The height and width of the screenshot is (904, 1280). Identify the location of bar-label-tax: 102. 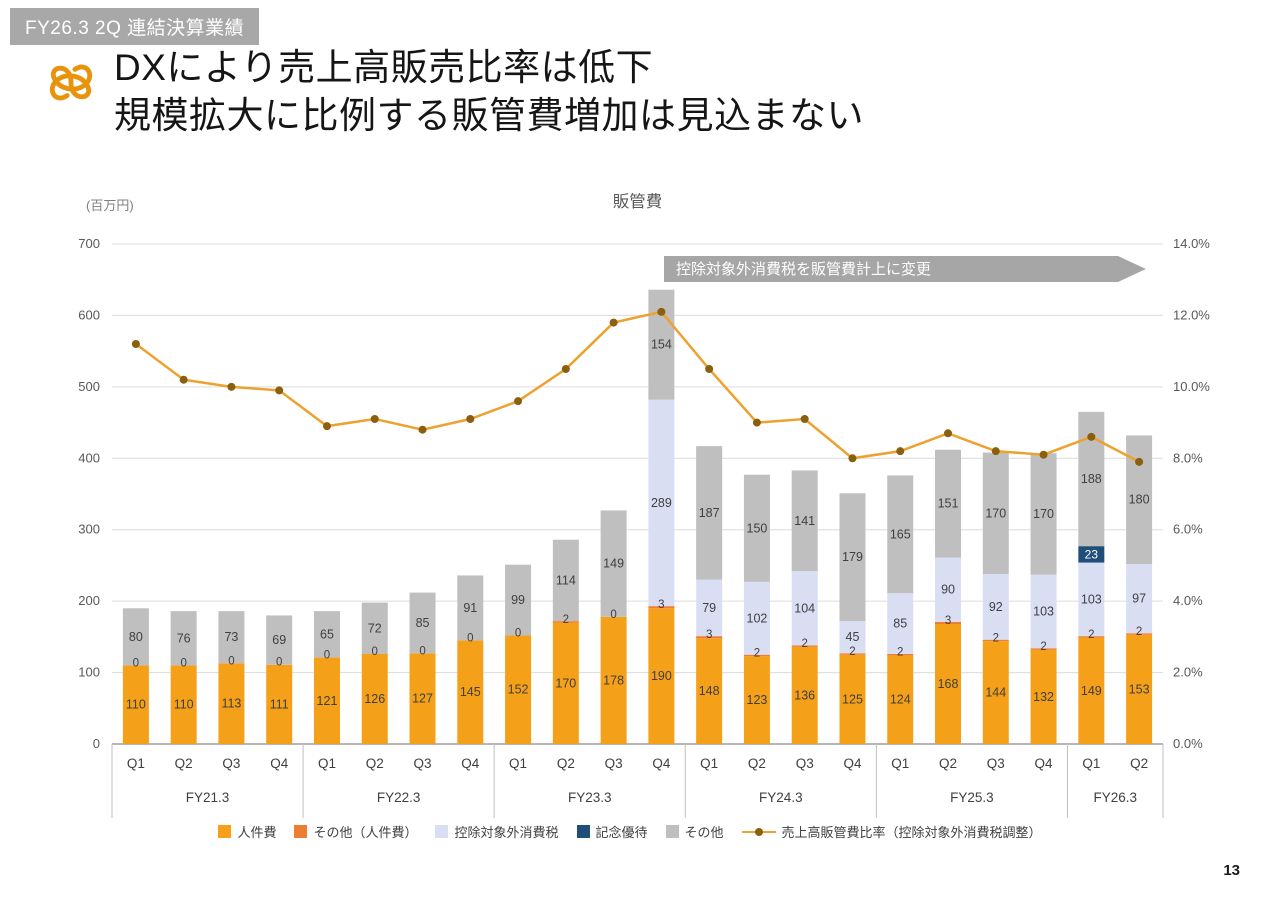
(757, 618).